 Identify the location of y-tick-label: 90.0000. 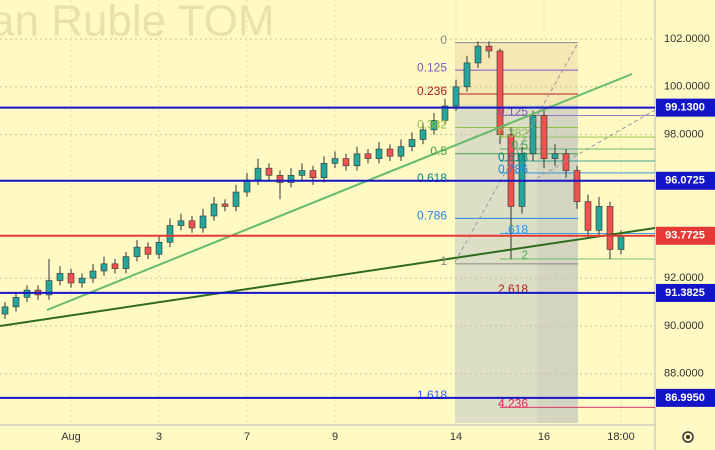
(684, 326).